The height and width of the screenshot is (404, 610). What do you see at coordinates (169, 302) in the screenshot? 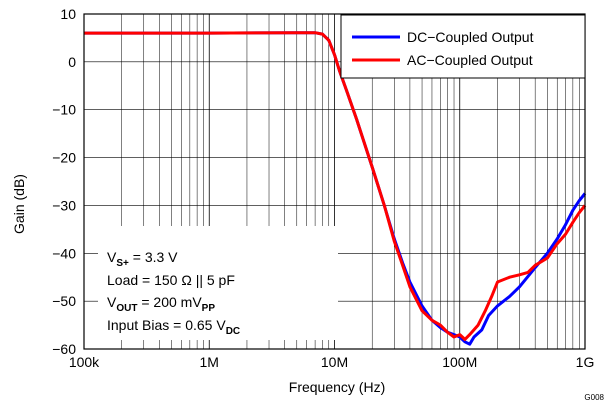
I see `output-voltage-value: = 200 mV` at bounding box center [169, 302].